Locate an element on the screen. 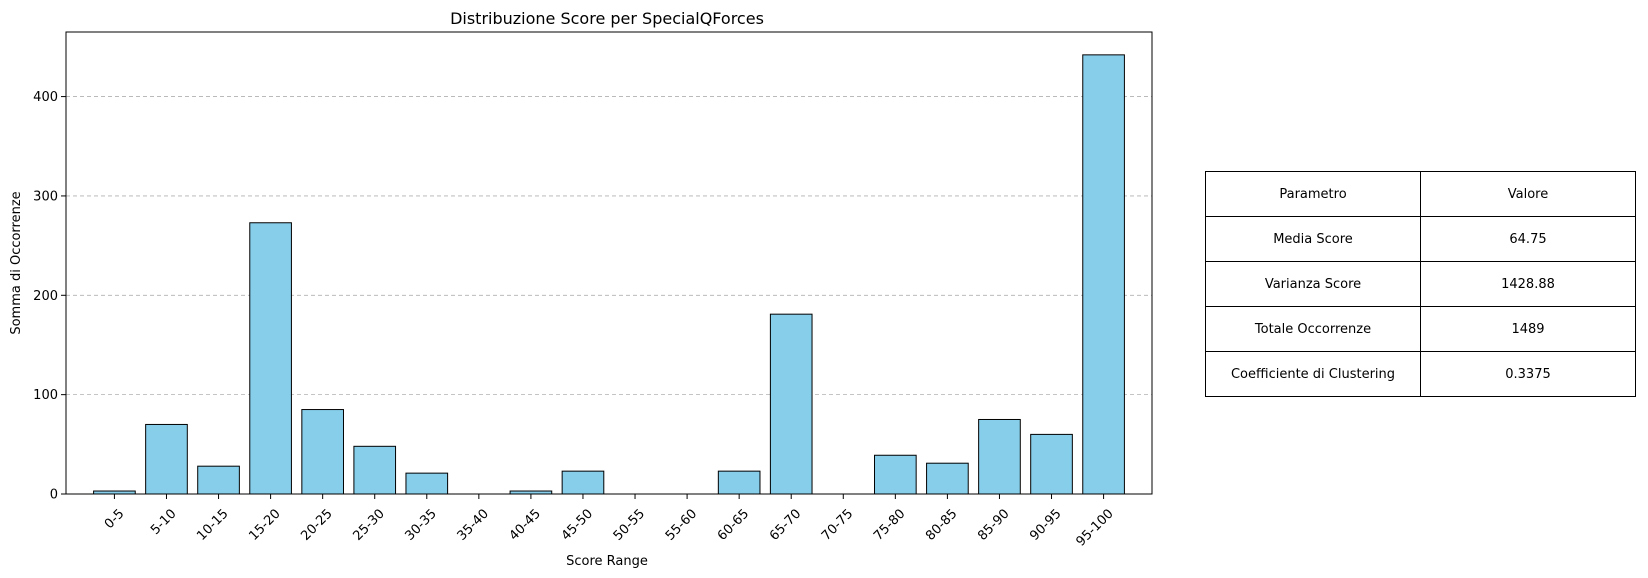  x-tick-label: 10-15 is located at coordinates (212, 524).